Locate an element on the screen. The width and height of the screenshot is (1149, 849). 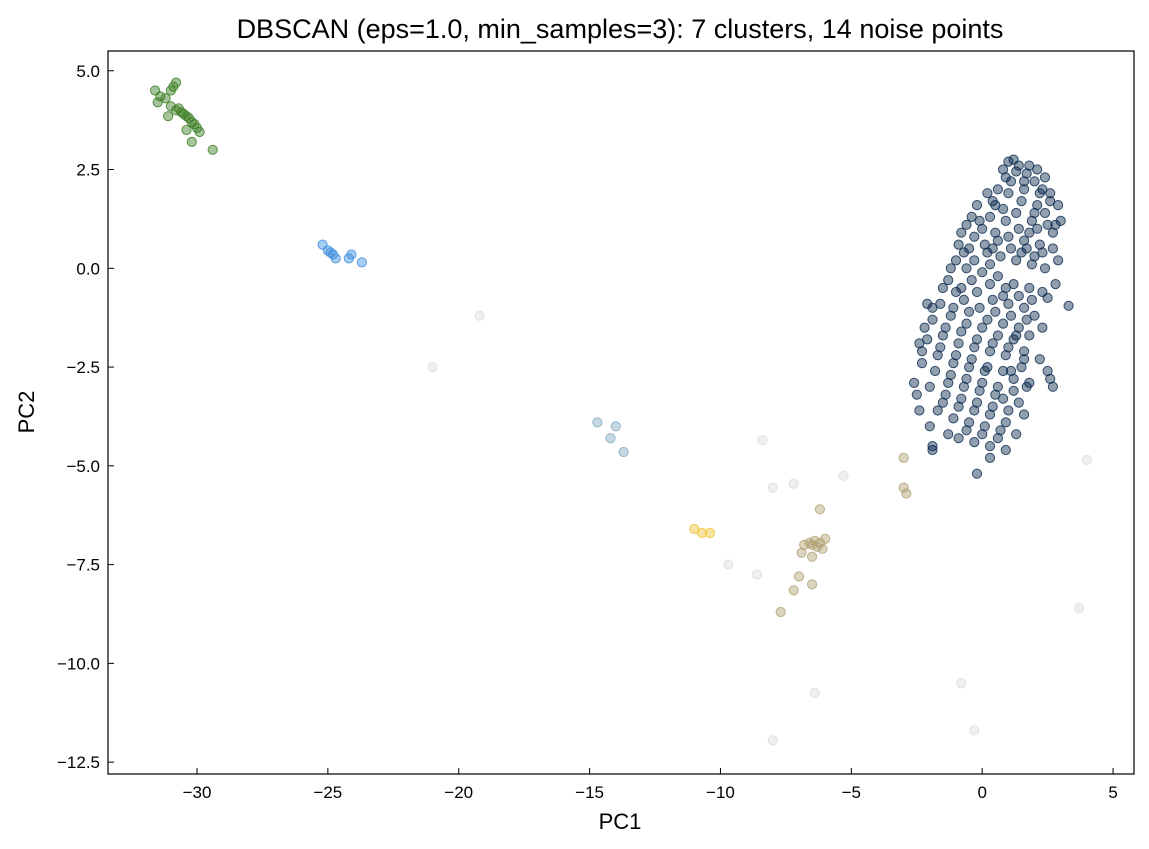
x-tick-label: −30 is located at coordinates (197, 792).